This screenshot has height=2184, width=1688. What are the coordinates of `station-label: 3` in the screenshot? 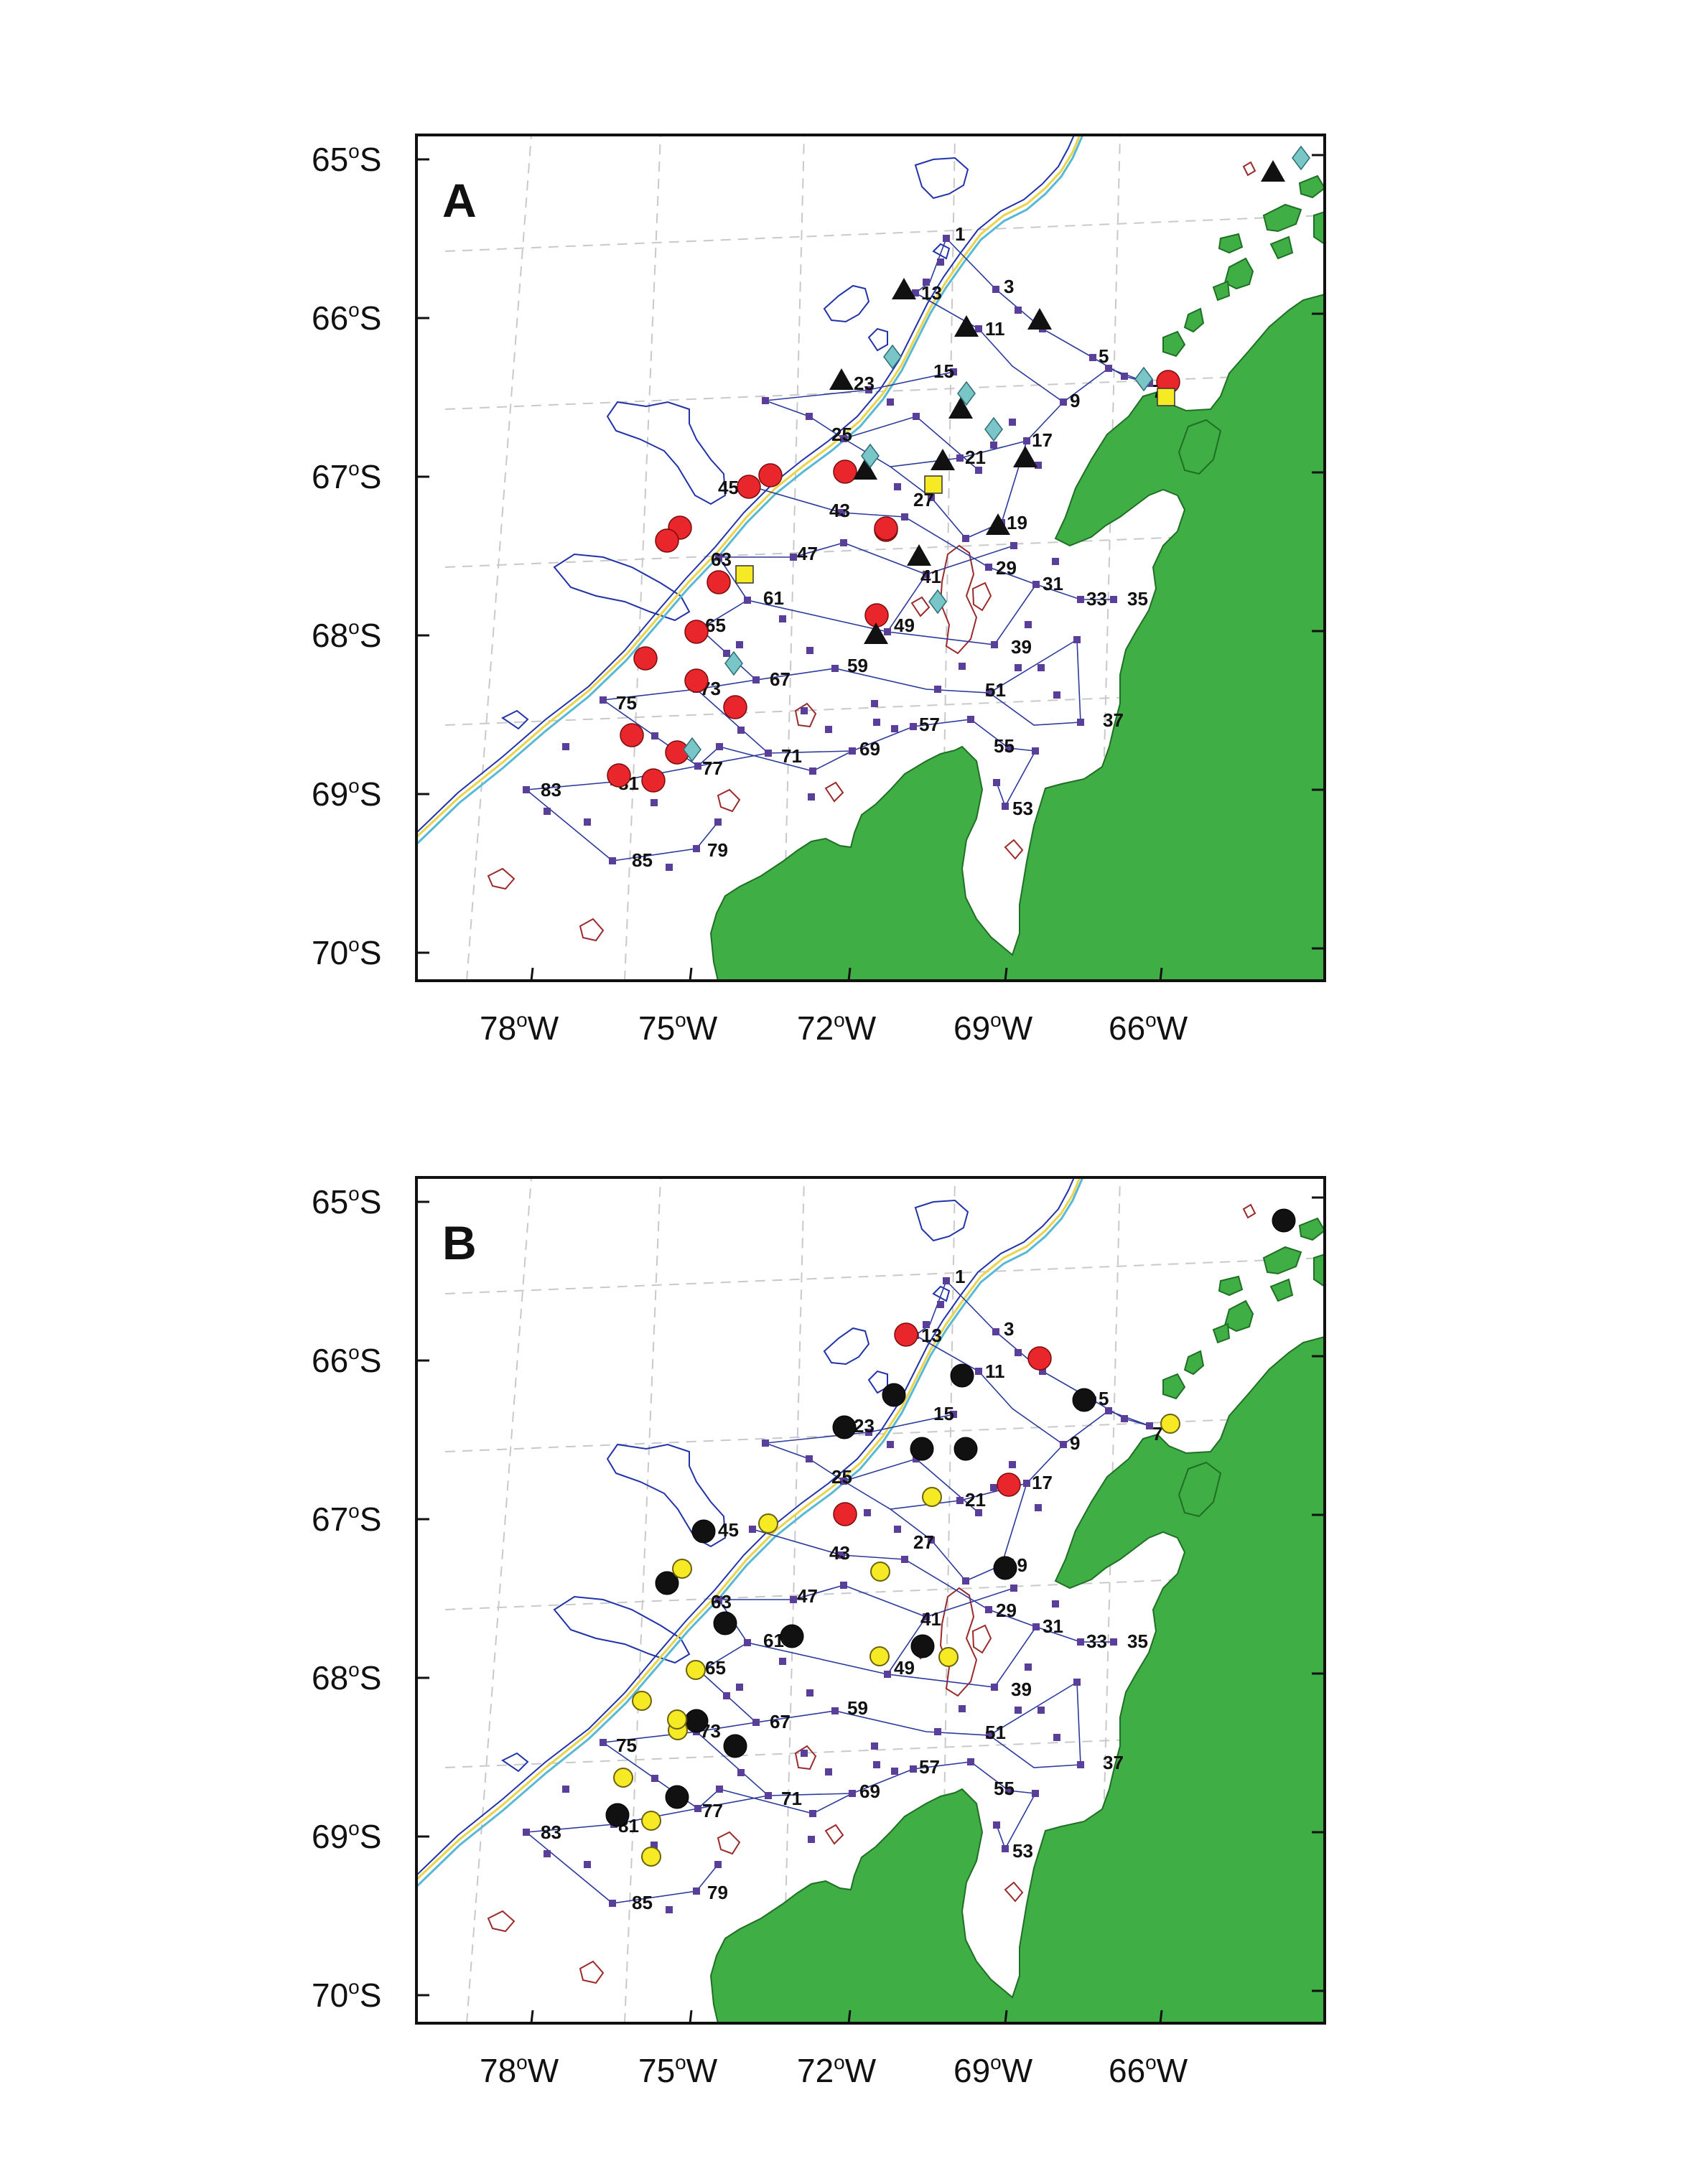 It's located at (1009, 1329).